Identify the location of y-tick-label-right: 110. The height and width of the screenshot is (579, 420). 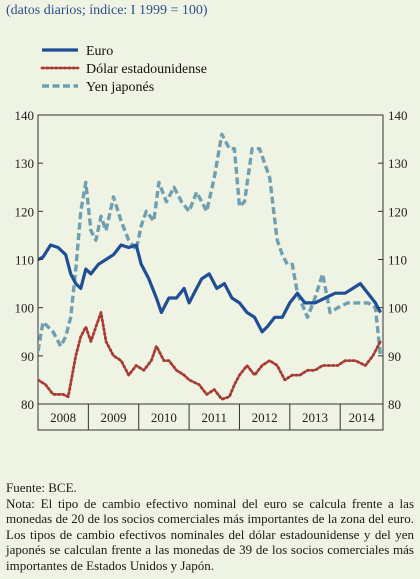
(397, 260).